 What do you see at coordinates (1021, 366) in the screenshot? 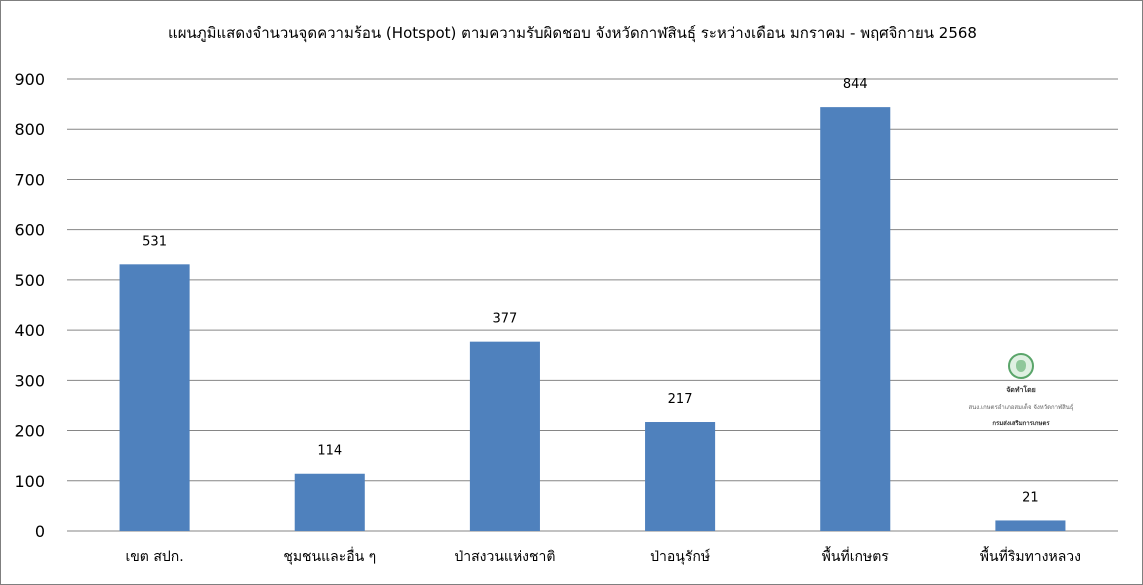
I see `seal-icon` at bounding box center [1021, 366].